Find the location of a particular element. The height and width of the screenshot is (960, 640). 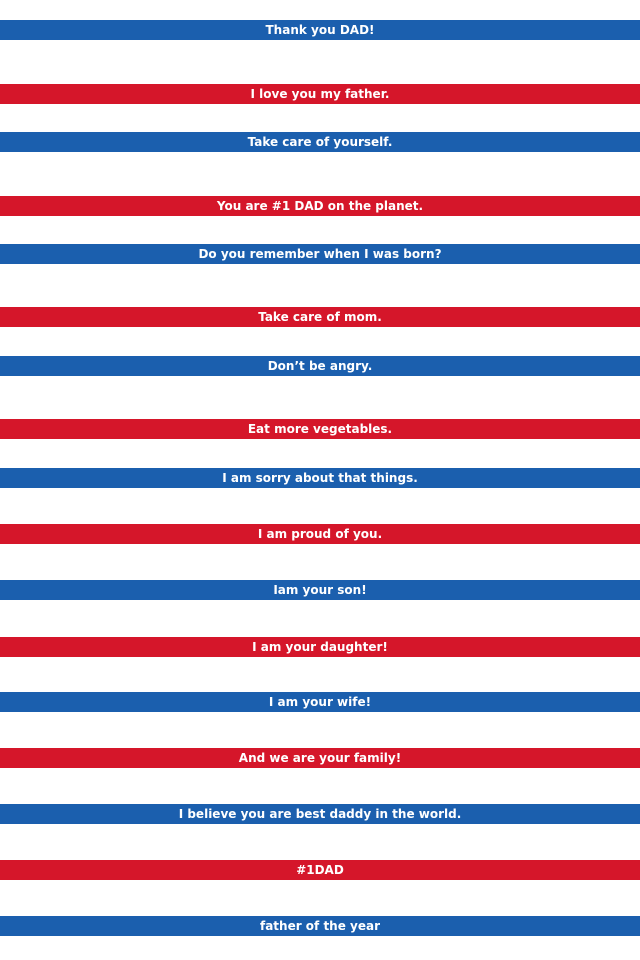

stripe-text: I am sorry about that things. is located at coordinates (320, 478).